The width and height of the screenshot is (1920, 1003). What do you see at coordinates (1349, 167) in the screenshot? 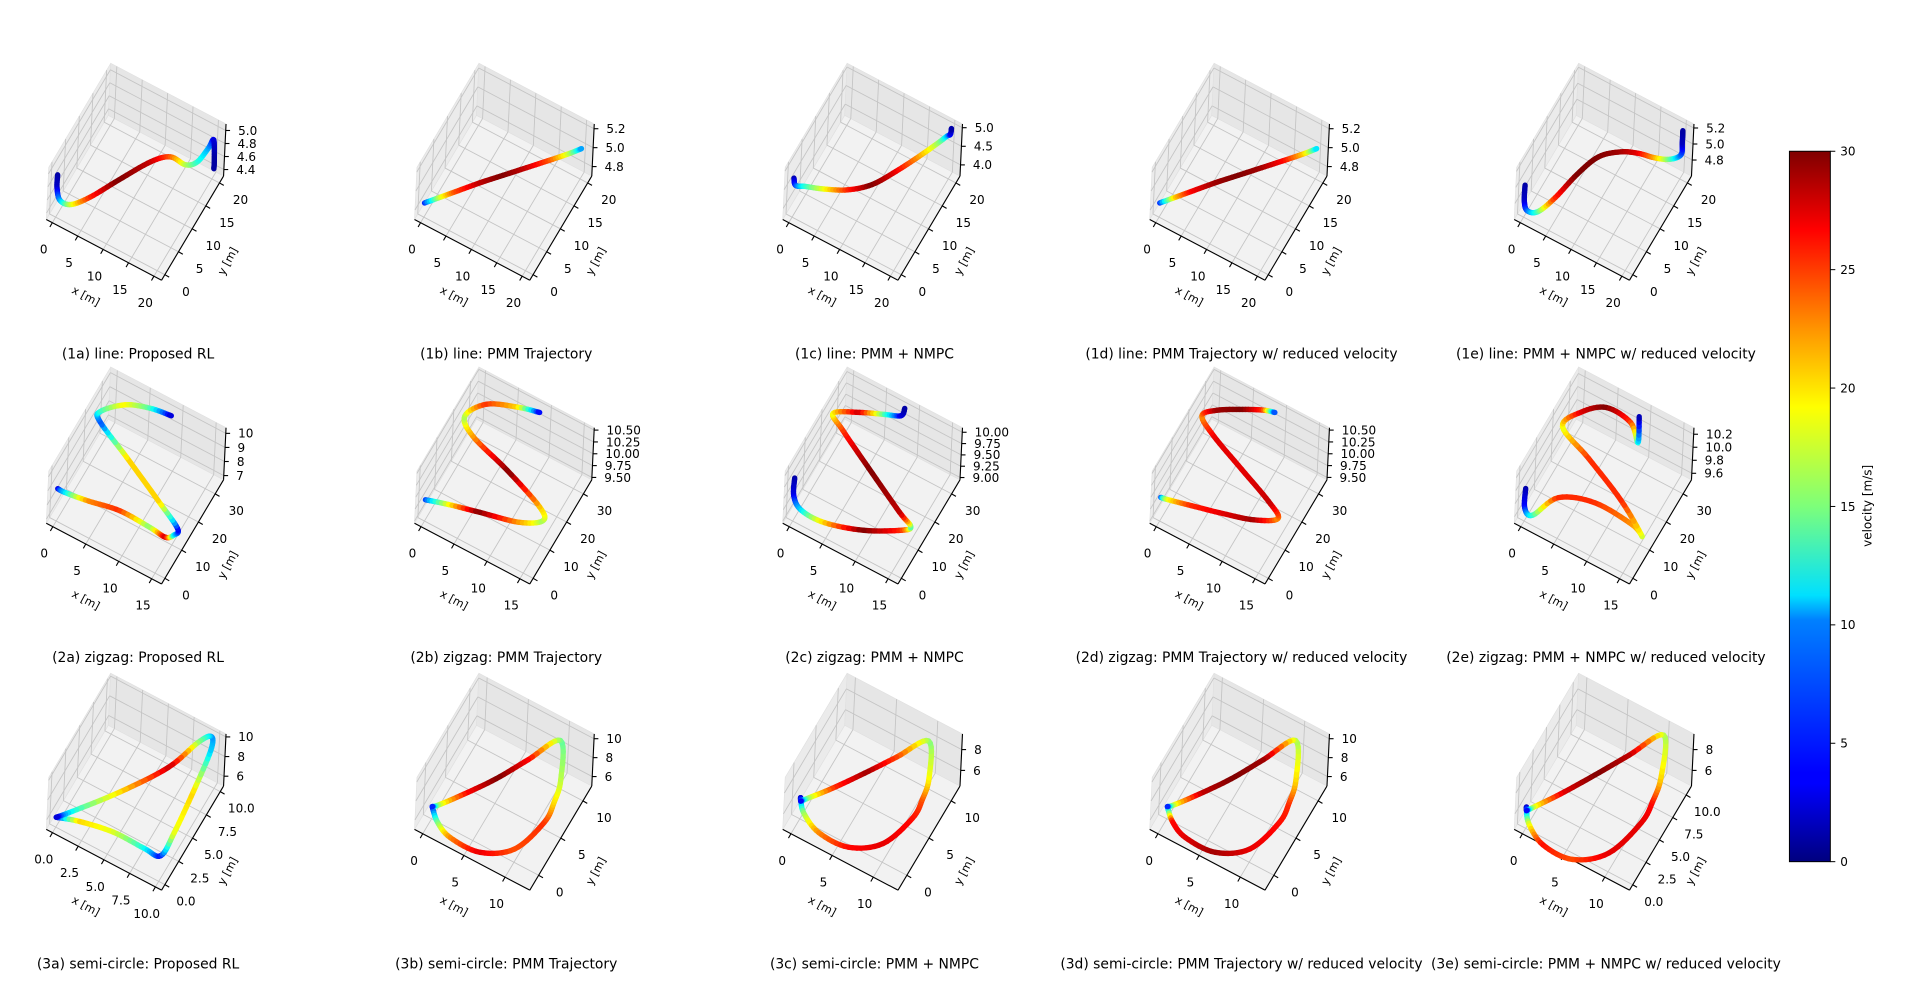
I see `z-tick-label: 4.8` at bounding box center [1349, 167].